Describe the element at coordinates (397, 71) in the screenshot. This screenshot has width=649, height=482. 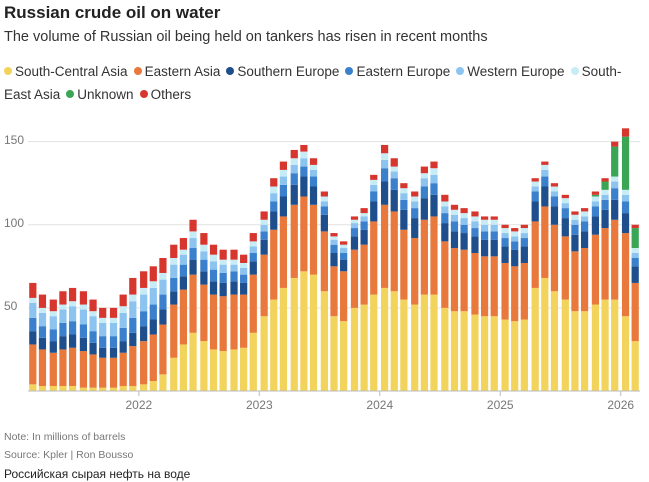
I see `legend-item: Eastern Europe` at that location.